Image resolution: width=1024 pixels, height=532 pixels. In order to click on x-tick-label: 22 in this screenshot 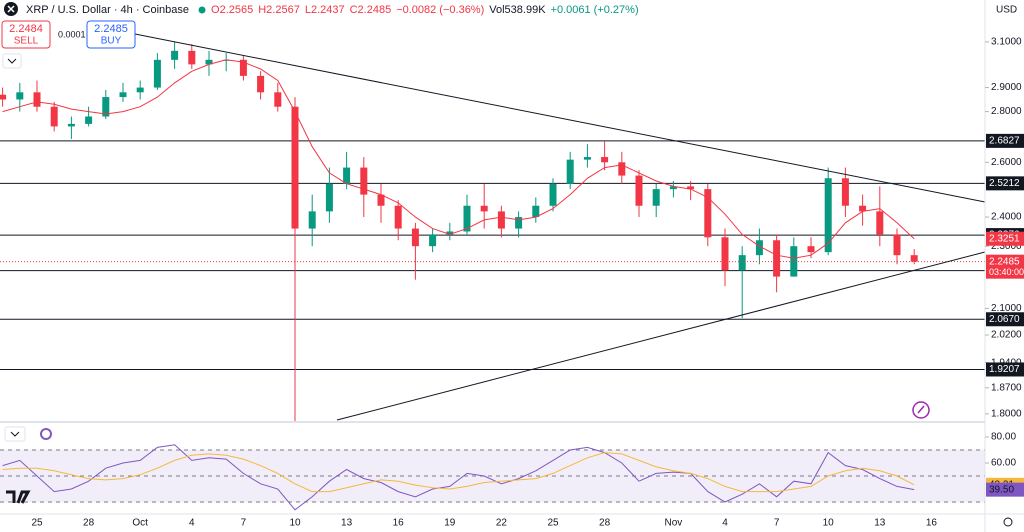, I will do `click(502, 523)`.